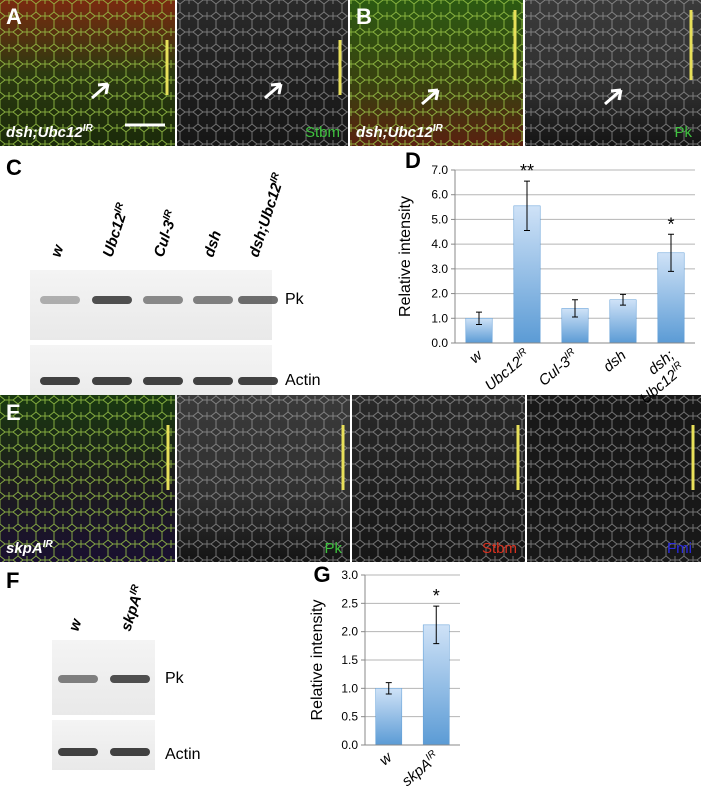 Image resolution: width=701 pixels, height=800 pixels. I want to click on panel-b: B dsh;Ubc12IR Pk, so click(525, 73).